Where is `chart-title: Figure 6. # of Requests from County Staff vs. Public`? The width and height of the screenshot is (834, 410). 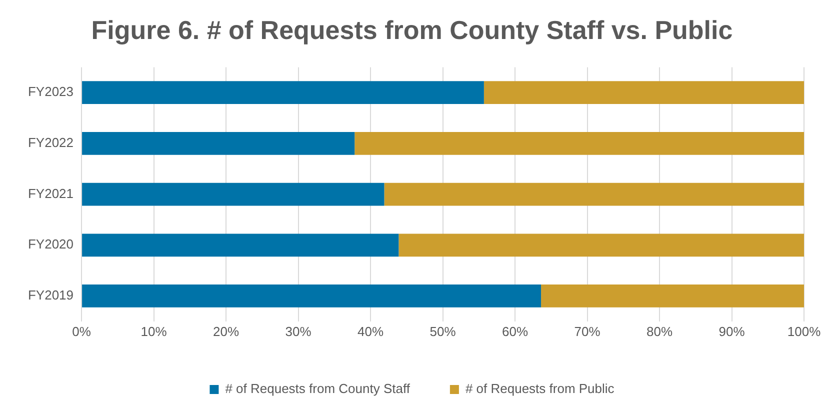
chart-title: Figure 6. # of Requests from County Staff vs. Public is located at coordinates (412, 29).